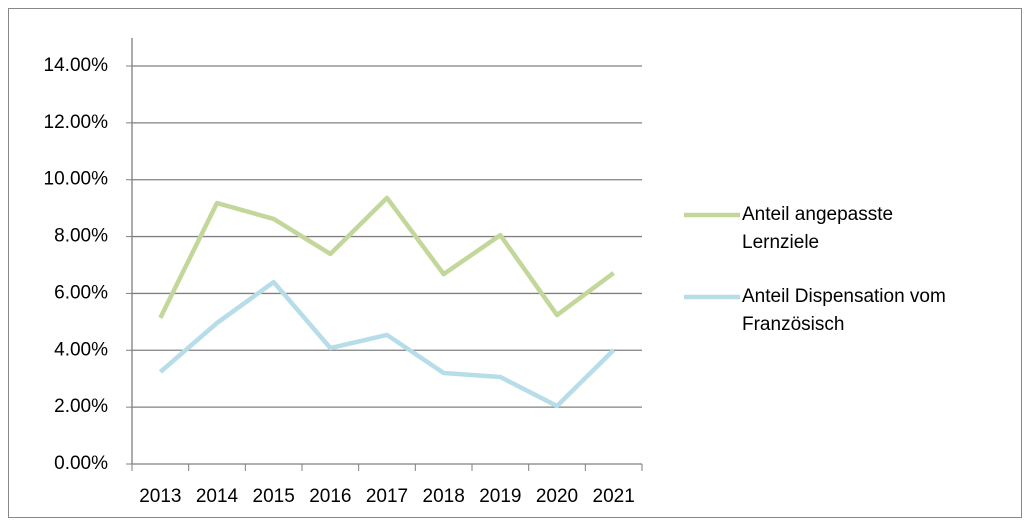 Image resolution: width=1032 pixels, height=526 pixels. What do you see at coordinates (76, 122) in the screenshot?
I see `y-tick-label: 12.00%` at bounding box center [76, 122].